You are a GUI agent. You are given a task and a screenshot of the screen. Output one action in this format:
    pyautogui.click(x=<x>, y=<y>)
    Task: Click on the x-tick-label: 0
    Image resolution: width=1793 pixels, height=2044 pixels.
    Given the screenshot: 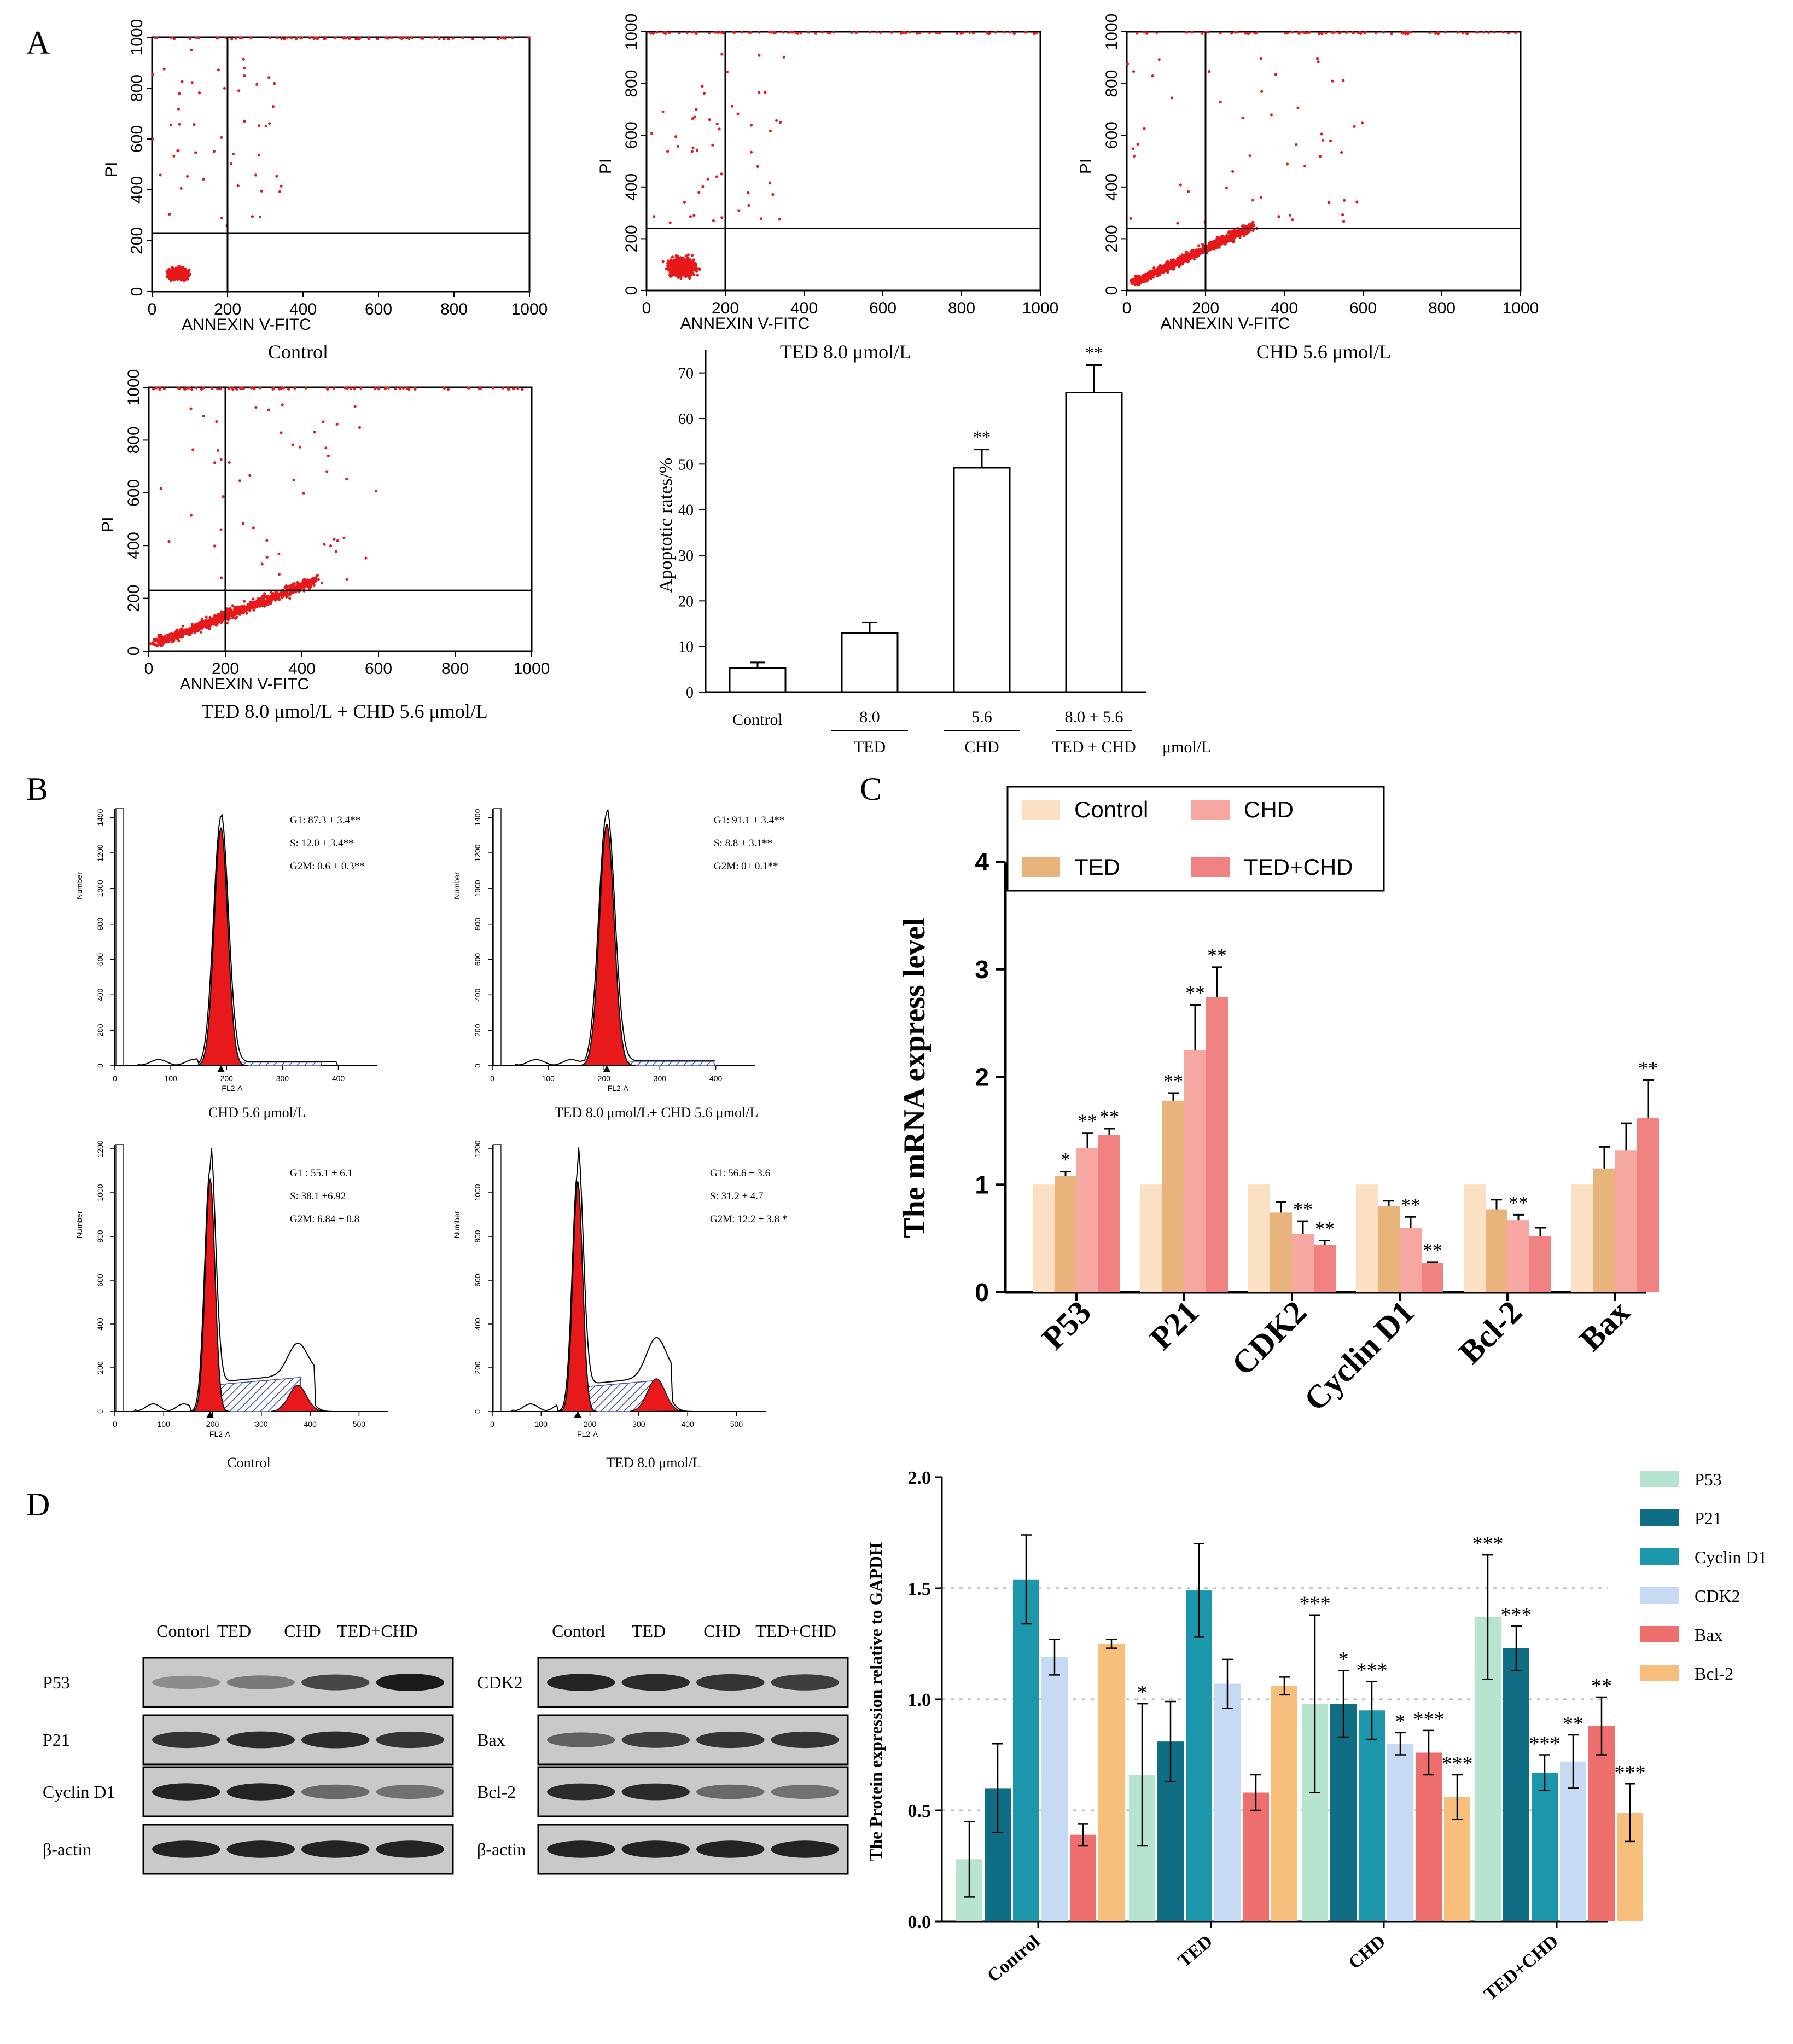 What is the action you would take?
    pyautogui.click(x=646, y=308)
    